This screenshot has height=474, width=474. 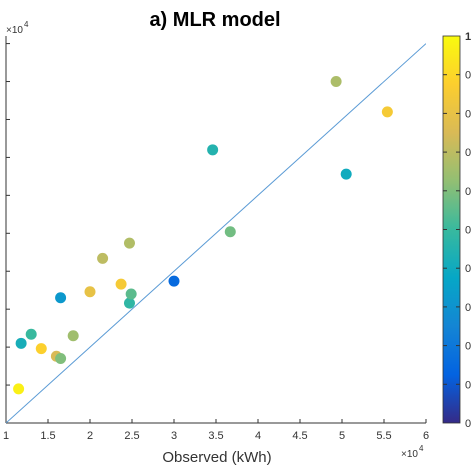 I want to click on x-tick-label: 6, so click(x=426, y=436).